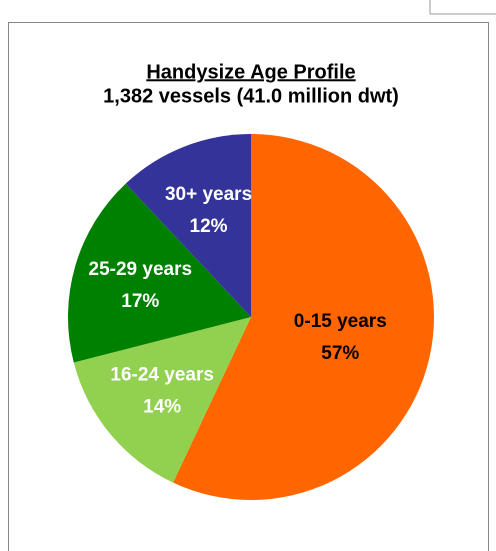 The width and height of the screenshot is (496, 551). What do you see at coordinates (162, 407) in the screenshot?
I see `slice-value-label: 14%` at bounding box center [162, 407].